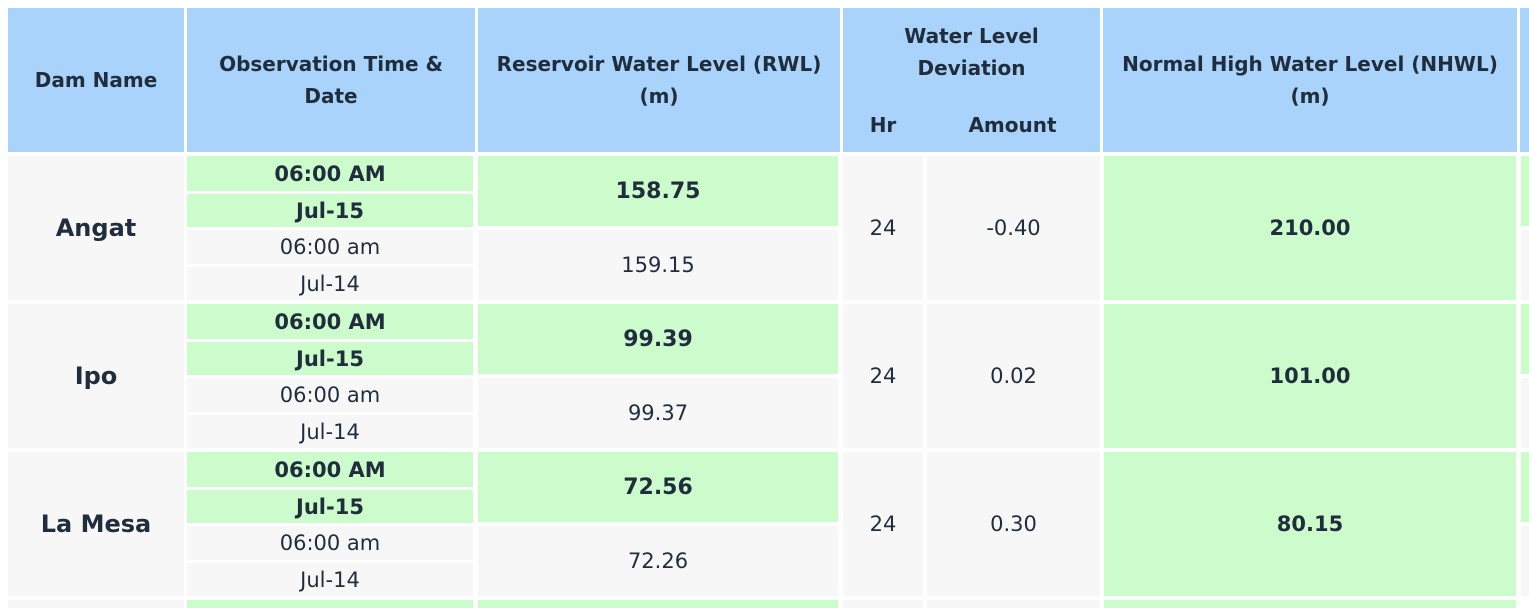 Image resolution: width=1529 pixels, height=608 pixels. I want to click on dam-name-cell: Ipo, so click(96, 376).